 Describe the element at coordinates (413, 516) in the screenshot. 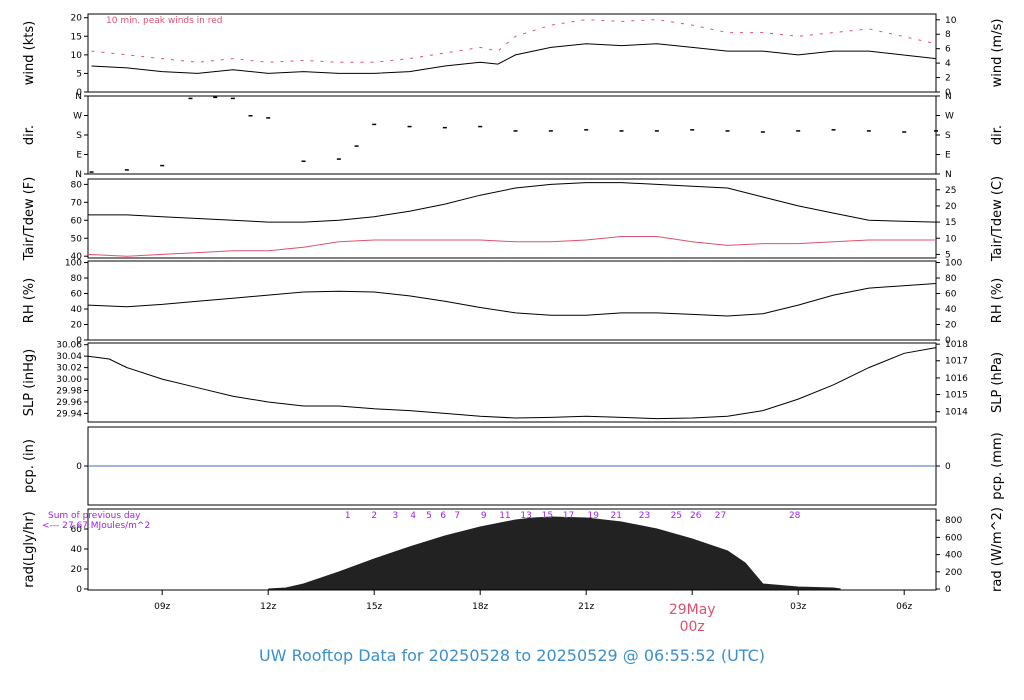

I see `rad-marker-label: 4` at that location.